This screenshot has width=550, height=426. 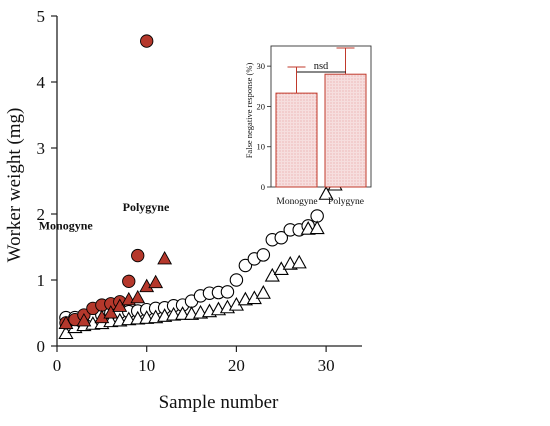 What do you see at coordinates (106, 182) in the screenshot?
I see `series-filled-circle` at bounding box center [106, 182].